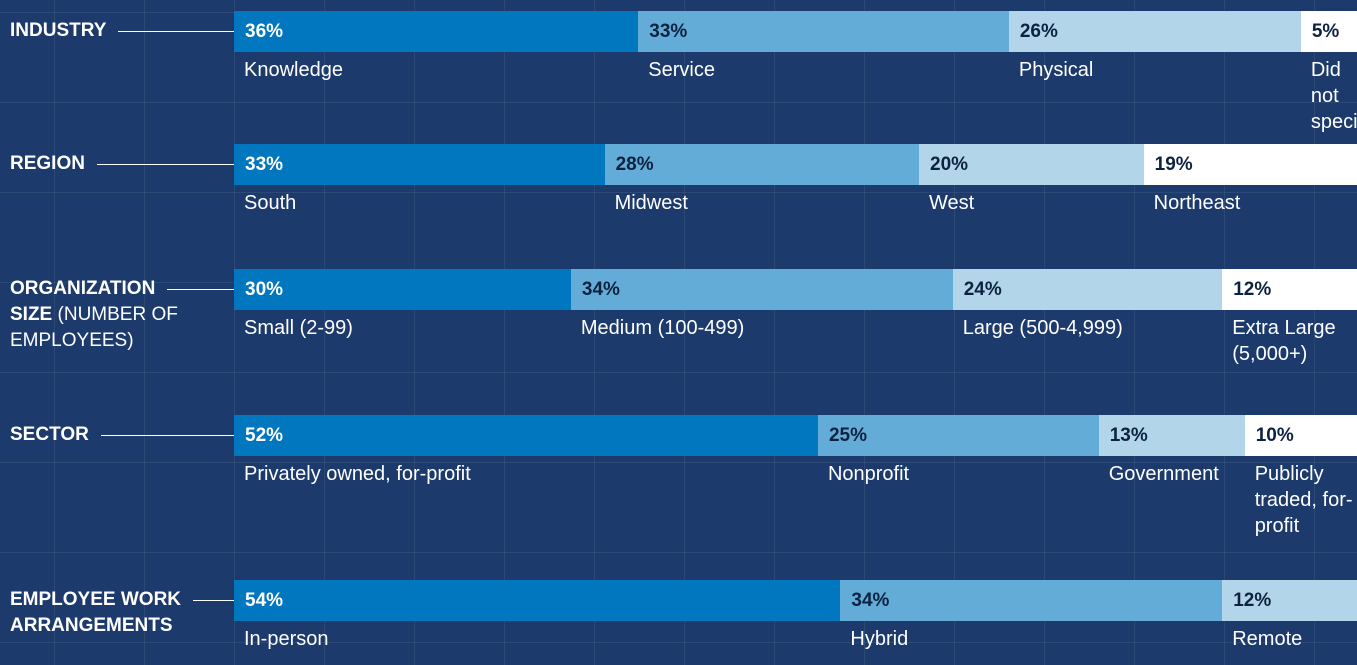 The image size is (1357, 665). I want to click on category-label: Medium (100-499), so click(662, 328).